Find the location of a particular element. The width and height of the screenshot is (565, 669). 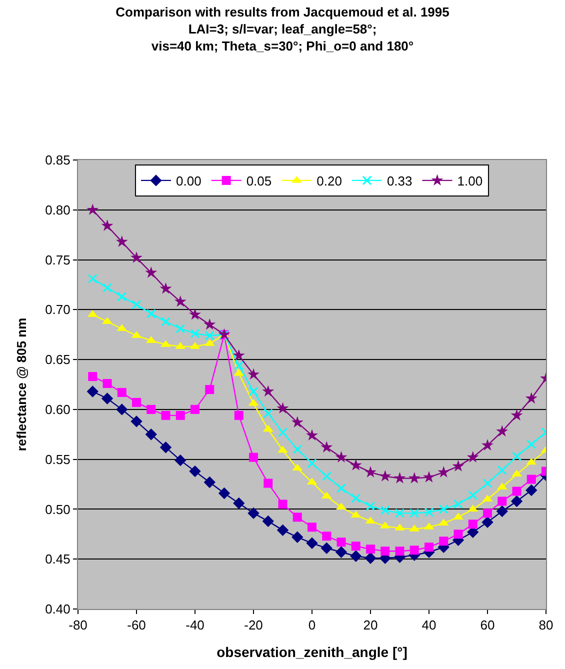

y-tick-label: 0.60 is located at coordinates (57, 409).